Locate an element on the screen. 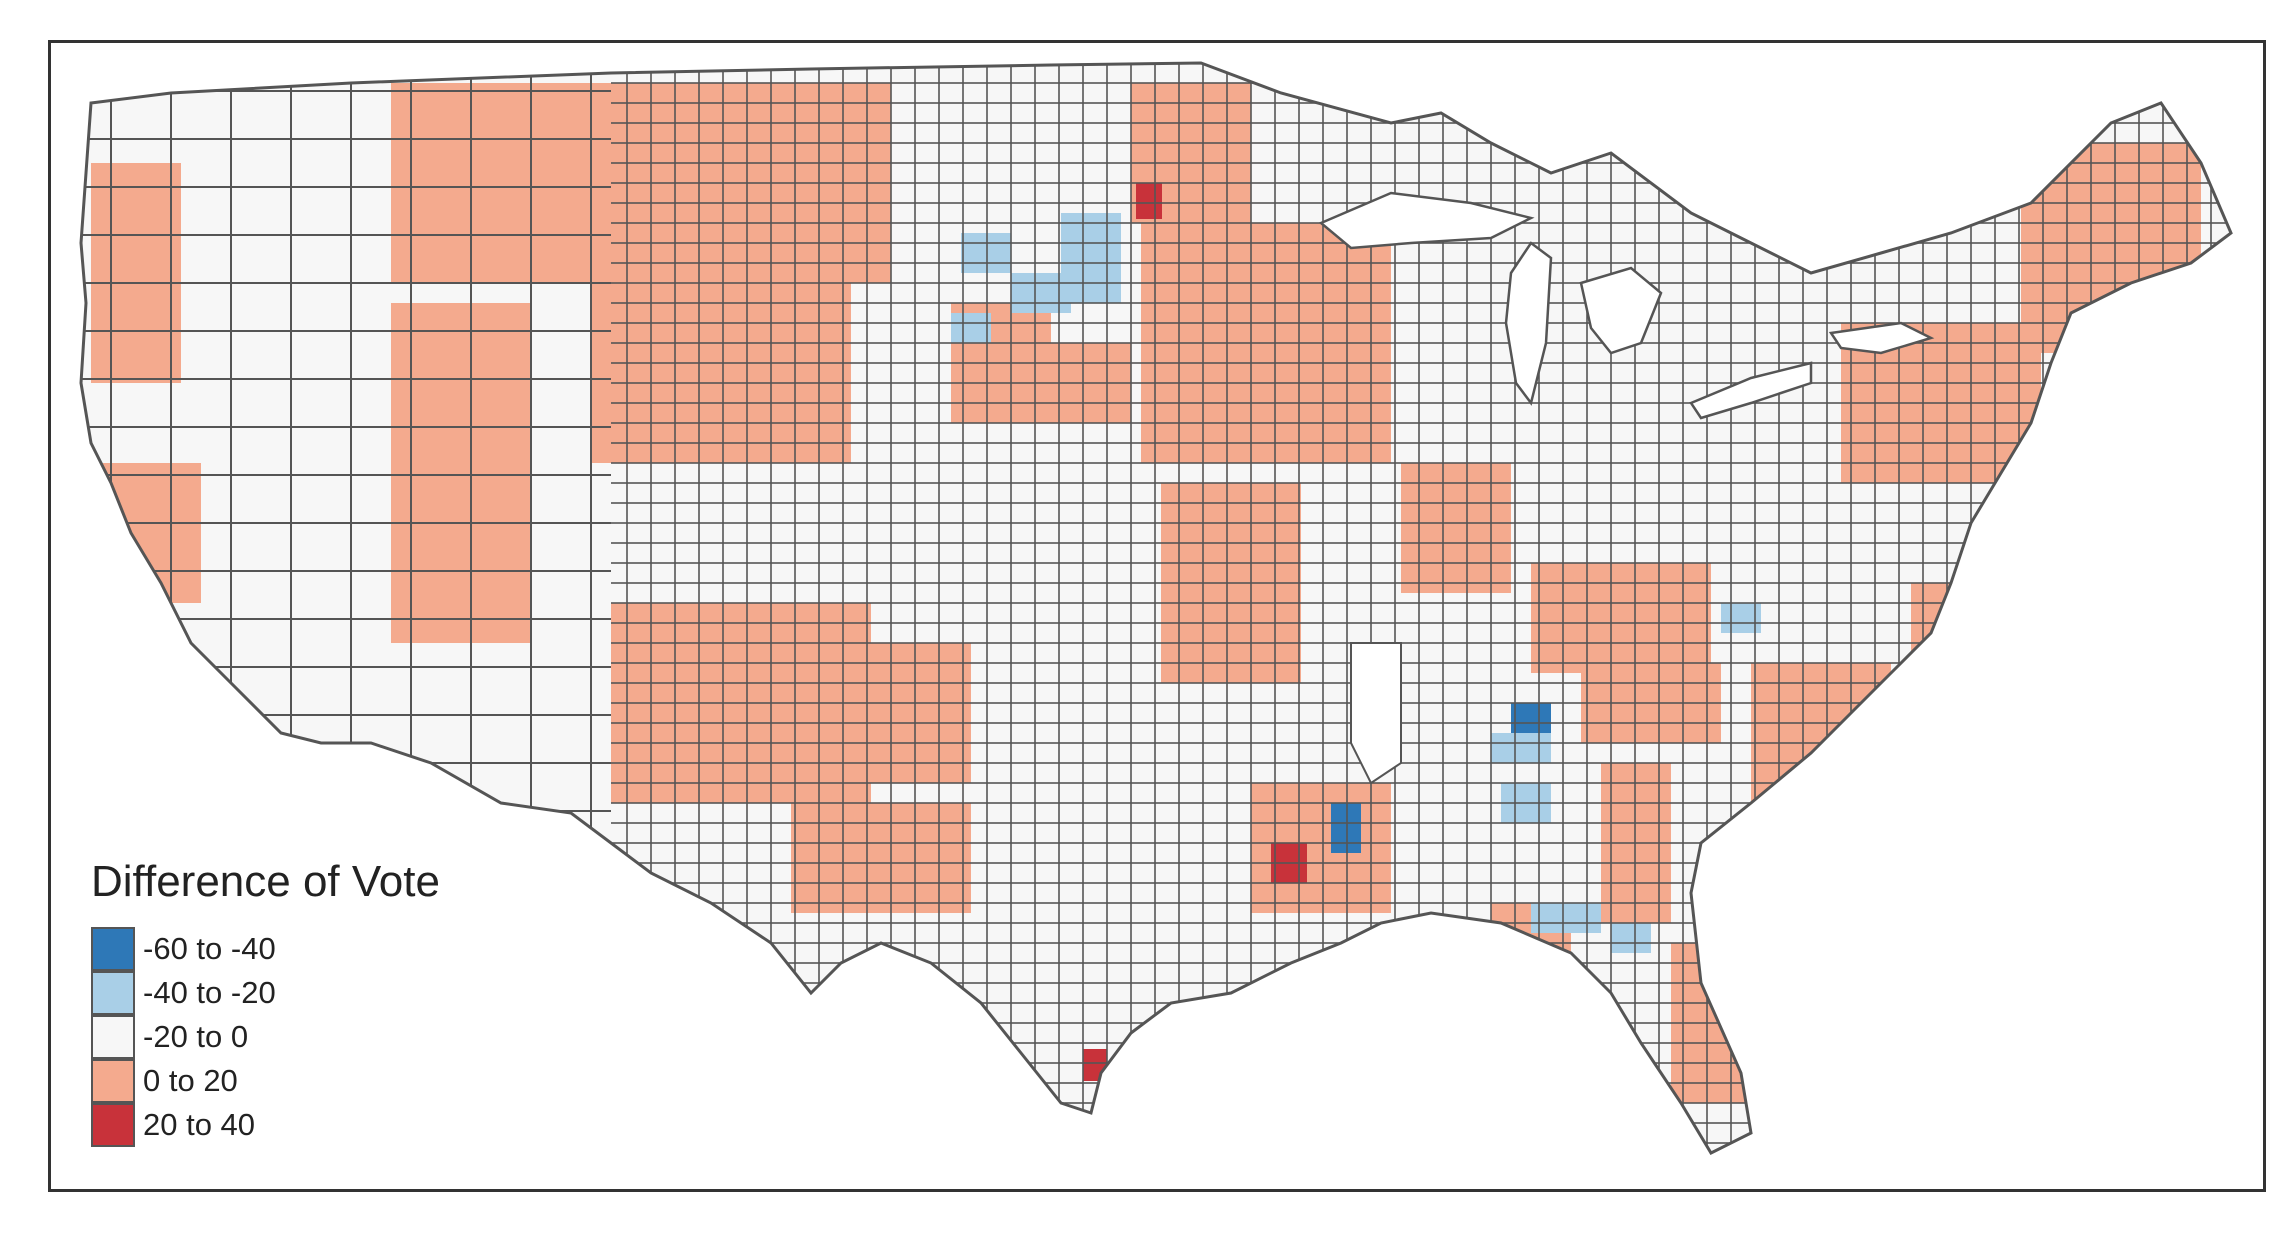  legend-label: -60 to -40 is located at coordinates (209, 948).